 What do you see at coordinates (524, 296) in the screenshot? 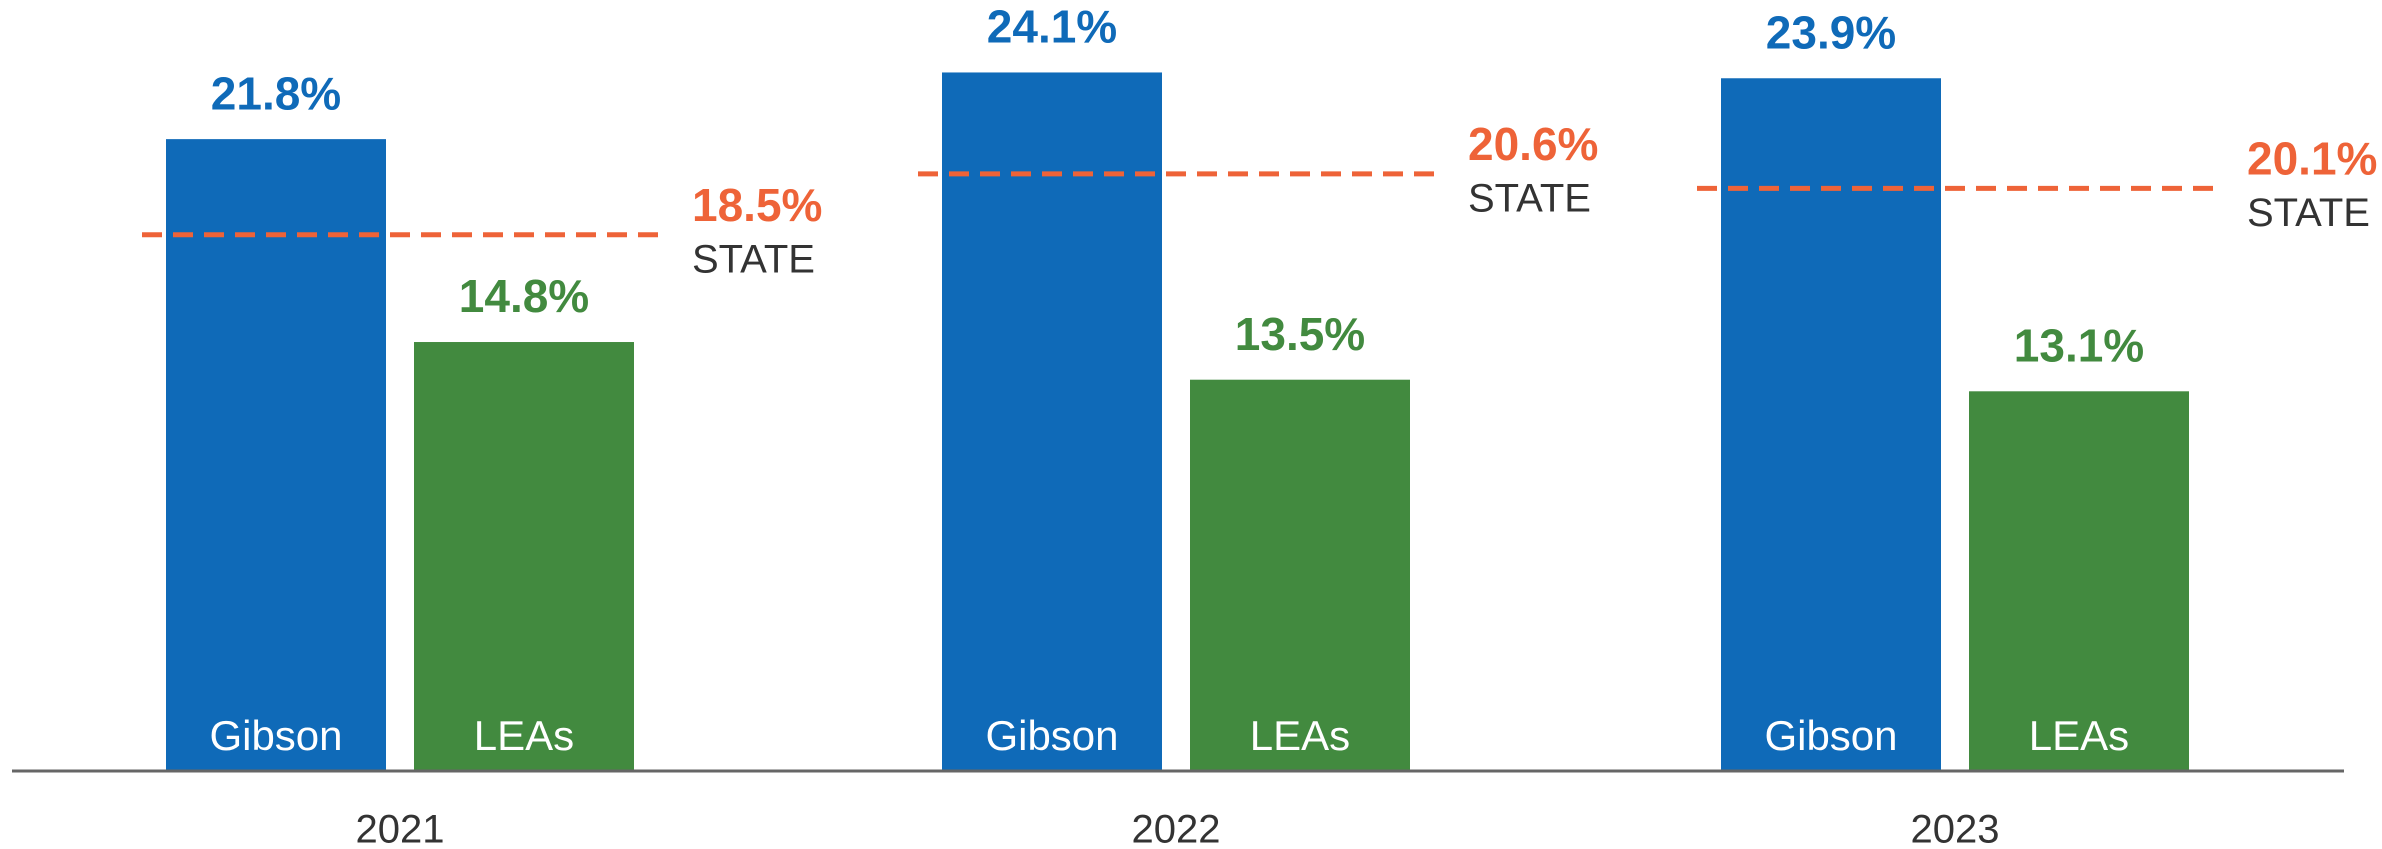
I see `value-label: 14.8%` at bounding box center [524, 296].